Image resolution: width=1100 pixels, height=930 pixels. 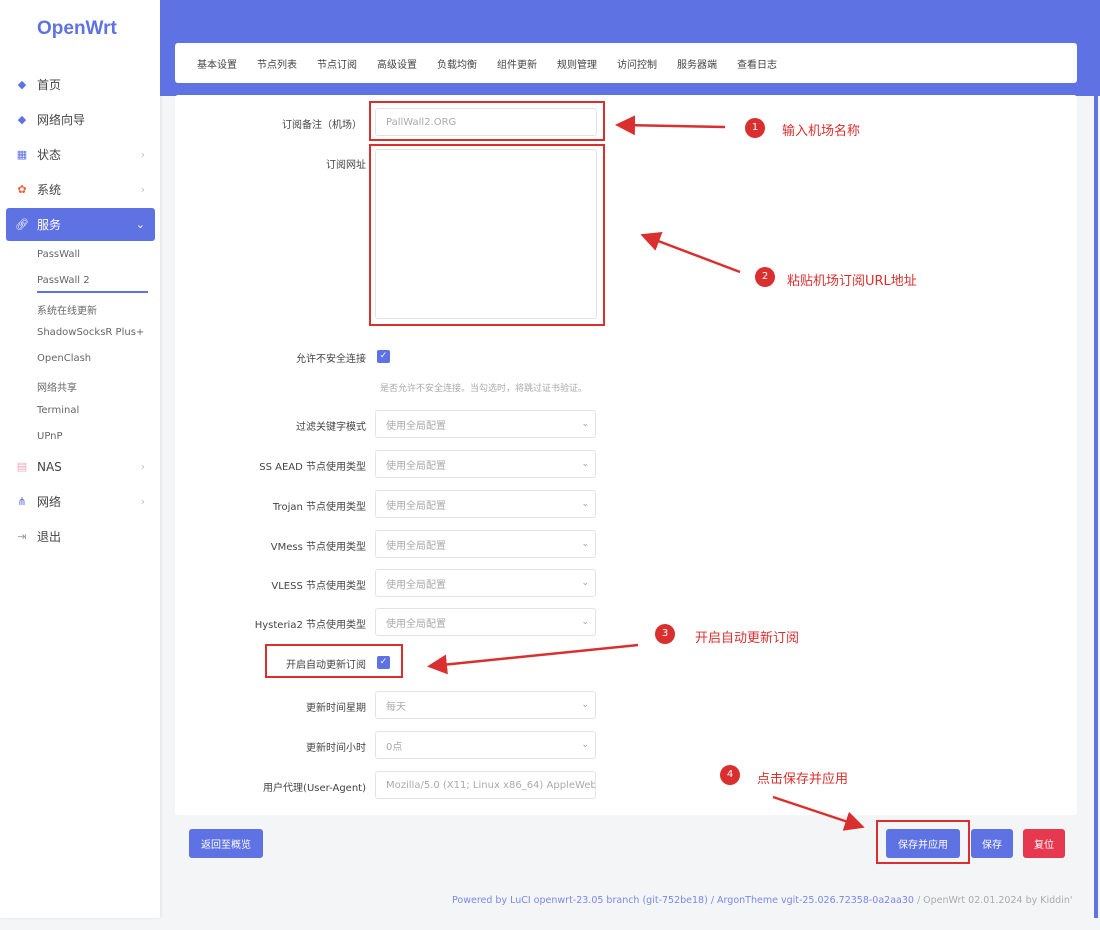 What do you see at coordinates (397, 65) in the screenshot?
I see `tab: 高级设置` at bounding box center [397, 65].